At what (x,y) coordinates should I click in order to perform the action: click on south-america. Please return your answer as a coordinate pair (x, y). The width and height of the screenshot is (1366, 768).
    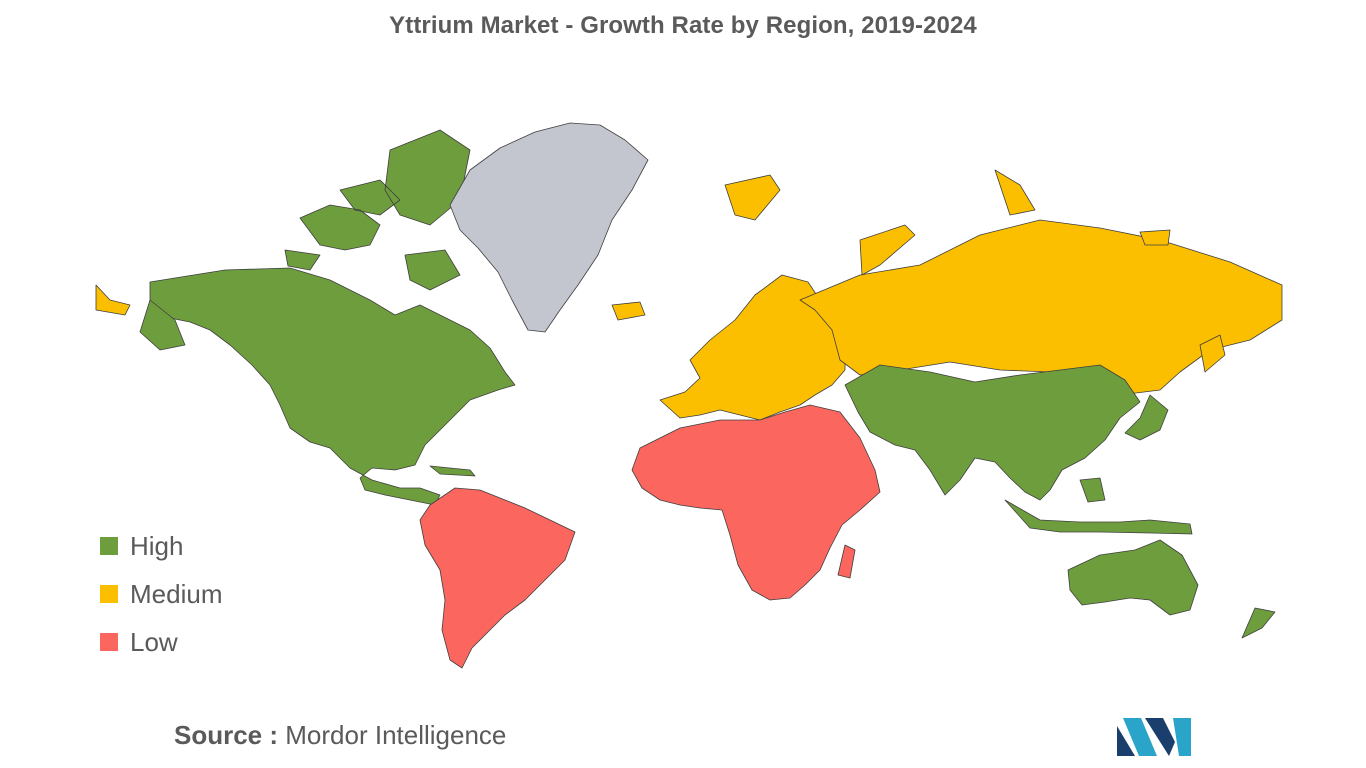
    Looking at the image, I should click on (497, 578).